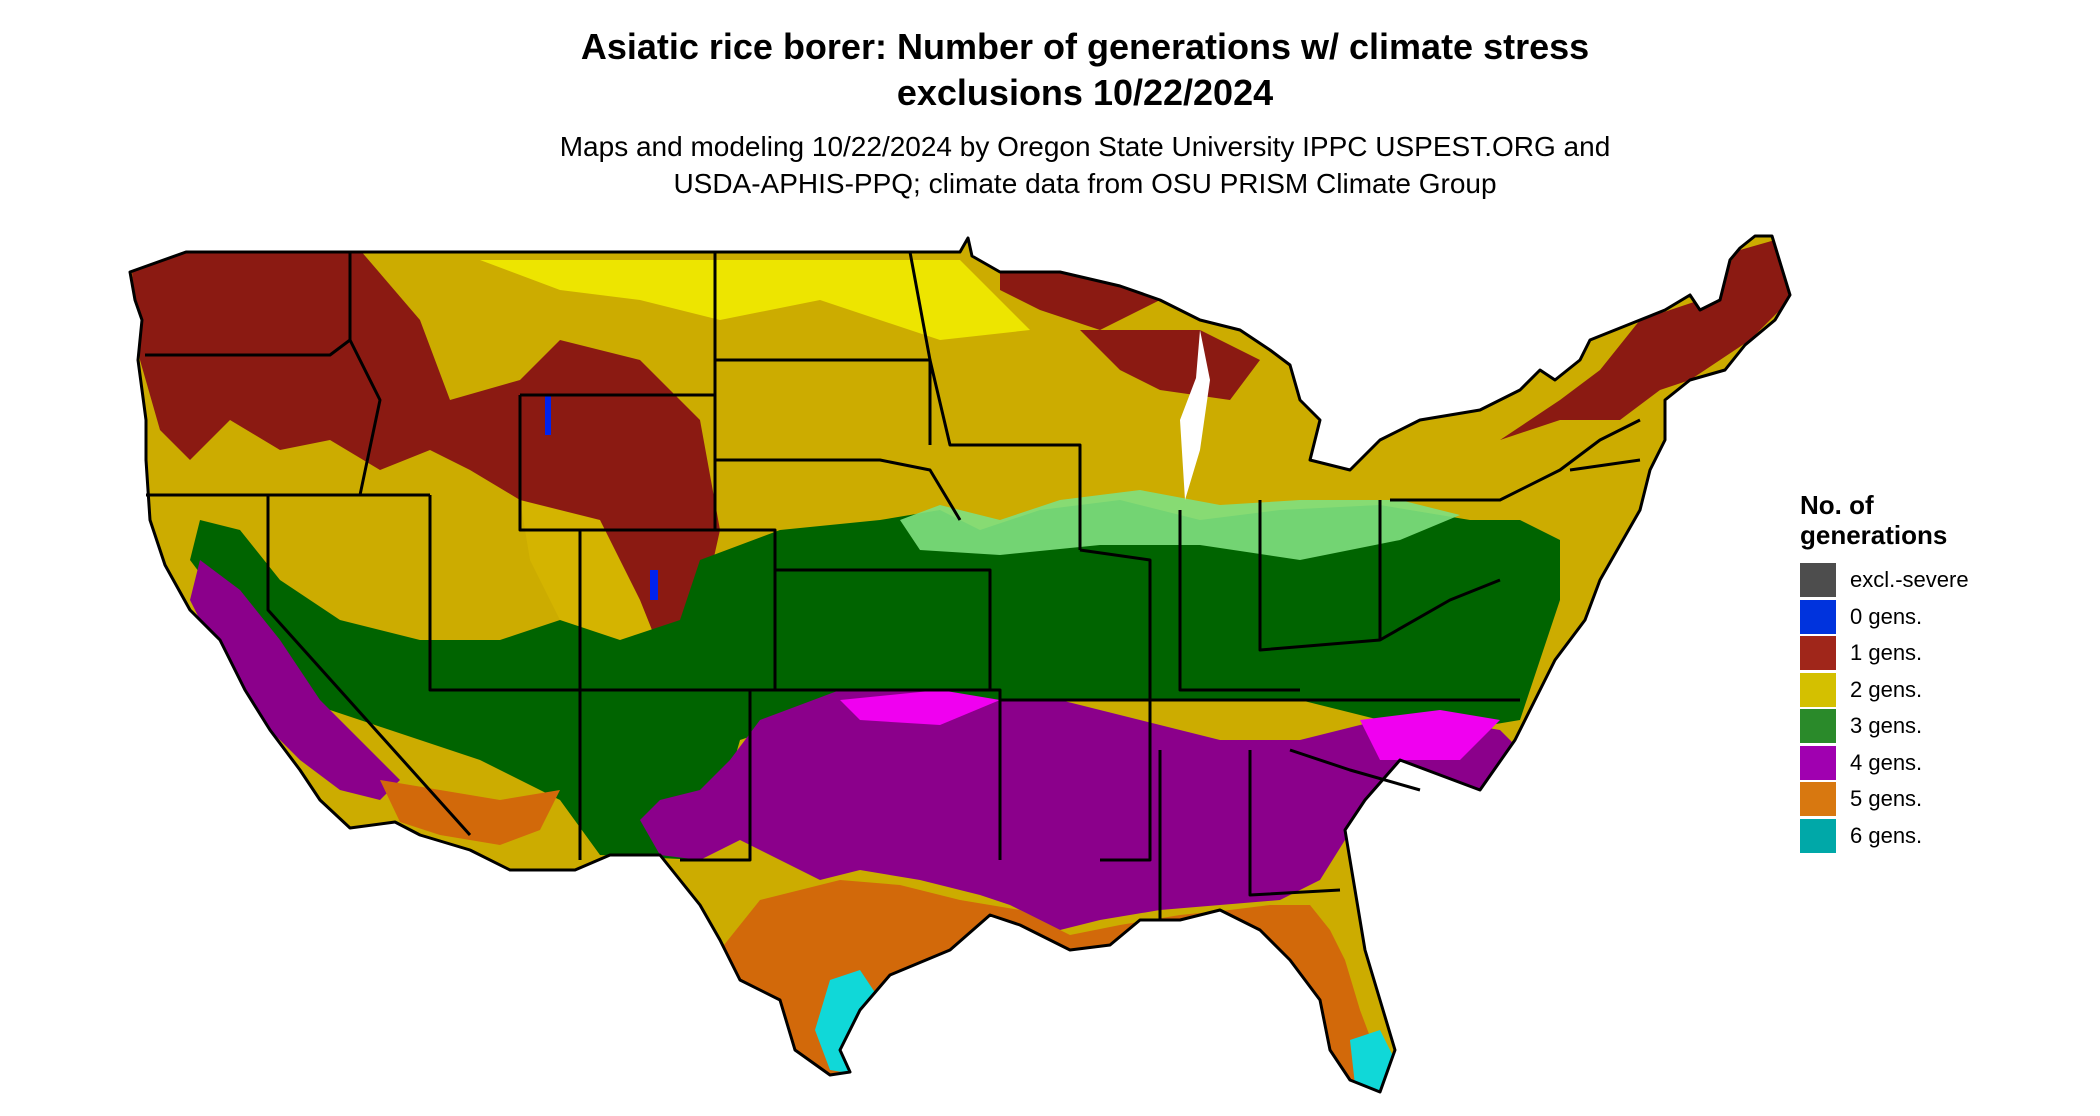  What do you see at coordinates (888, 774) in the screenshot?
I see `border-ks-ok` at bounding box center [888, 774].